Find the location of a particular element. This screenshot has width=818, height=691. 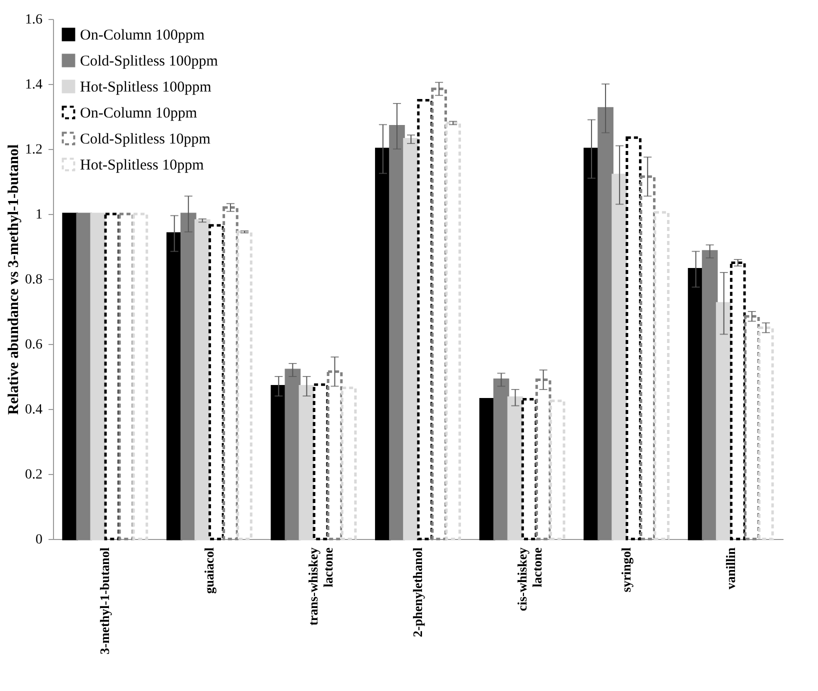

x-tick-label: syringol is located at coordinates (626, 569).